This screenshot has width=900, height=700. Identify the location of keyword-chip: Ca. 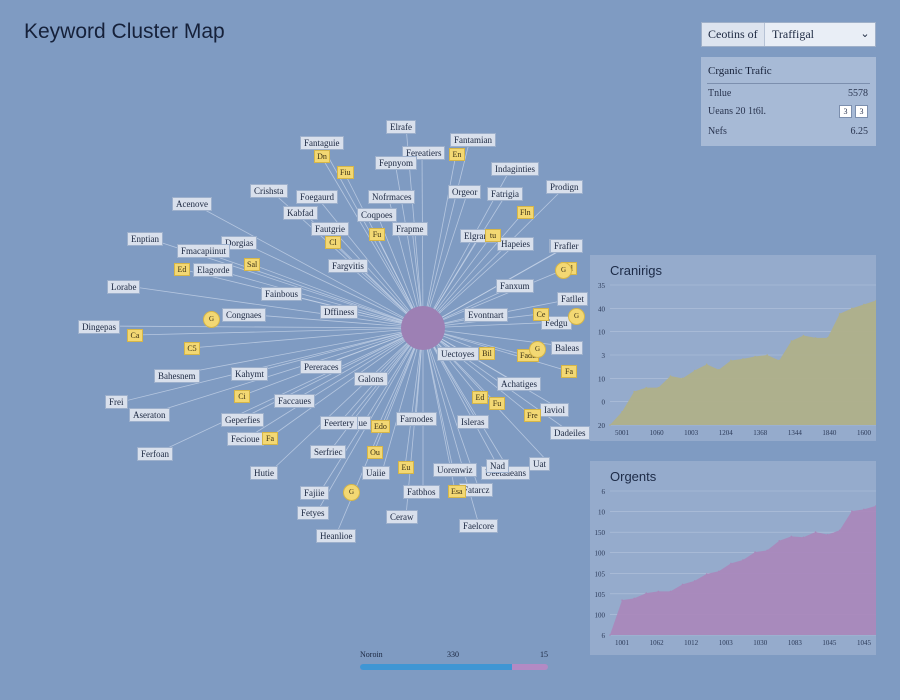
(135, 335).